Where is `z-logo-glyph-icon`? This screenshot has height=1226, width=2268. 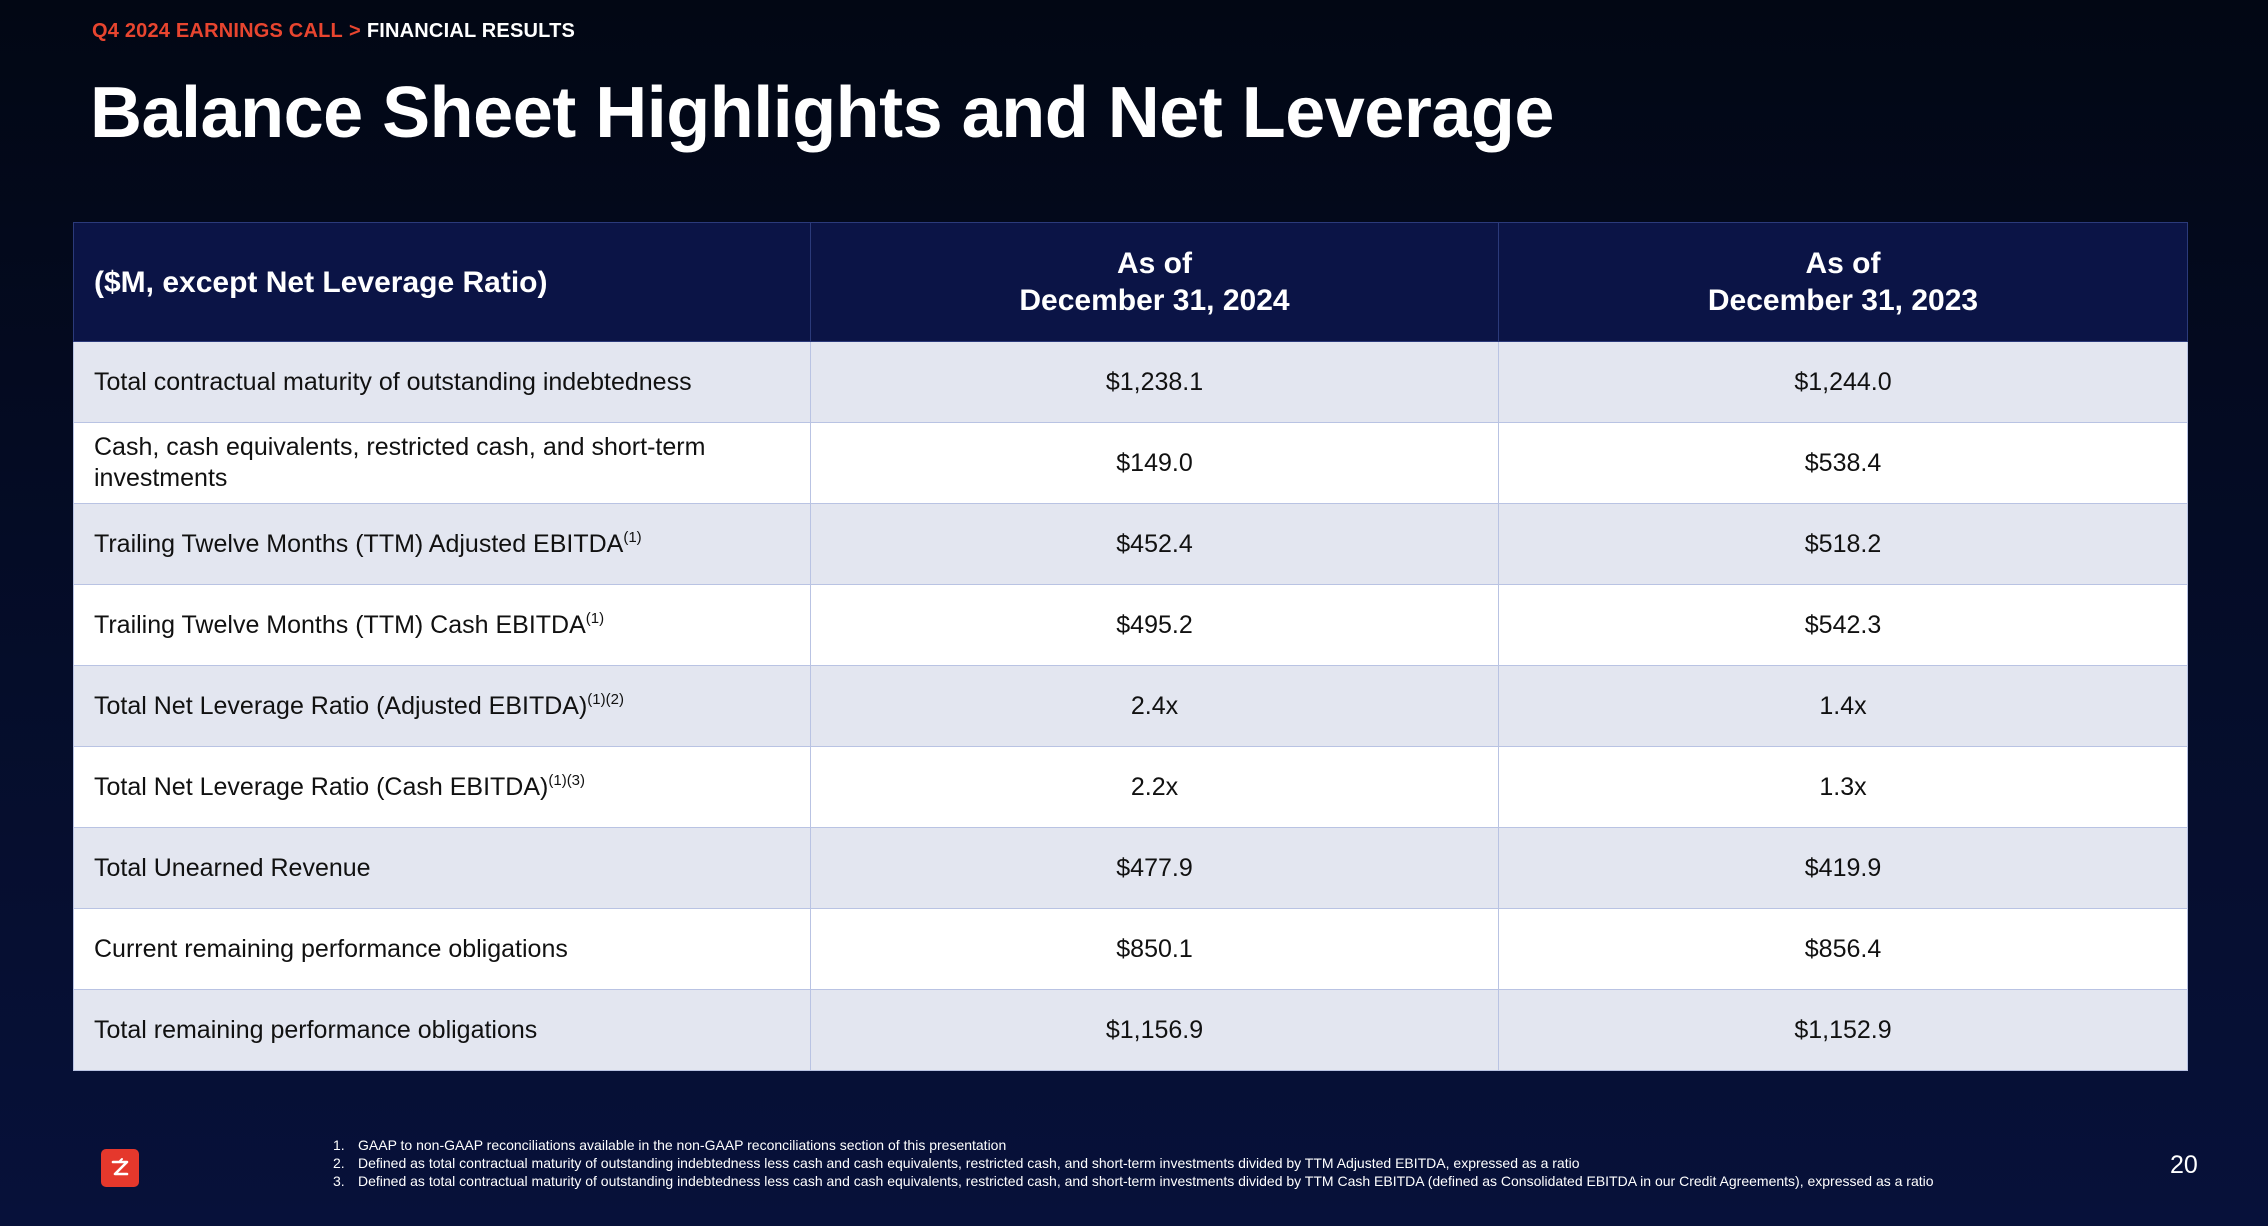
z-logo-glyph-icon is located at coordinates (120, 1167).